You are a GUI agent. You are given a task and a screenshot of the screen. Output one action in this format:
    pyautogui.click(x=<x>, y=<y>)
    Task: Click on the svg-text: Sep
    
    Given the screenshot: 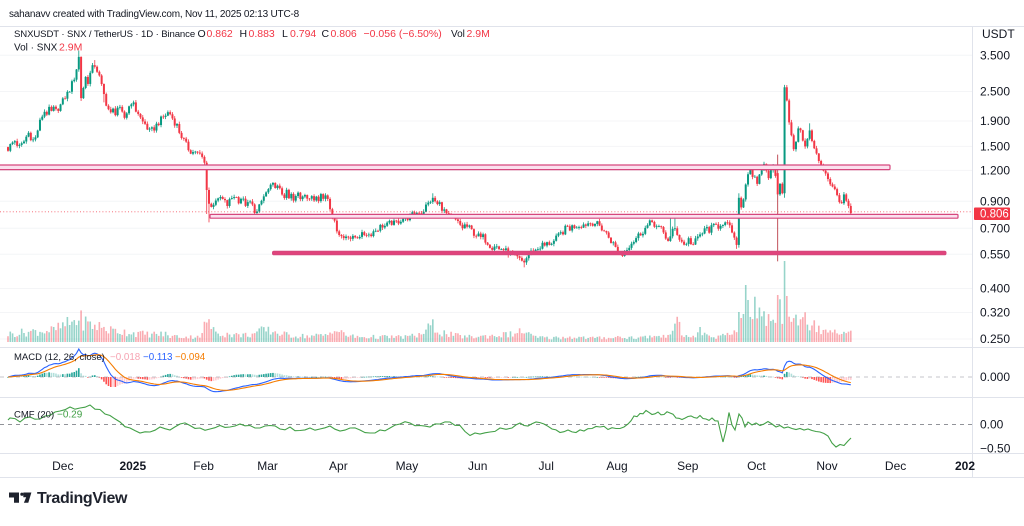 What is the action you would take?
    pyautogui.click(x=688, y=466)
    